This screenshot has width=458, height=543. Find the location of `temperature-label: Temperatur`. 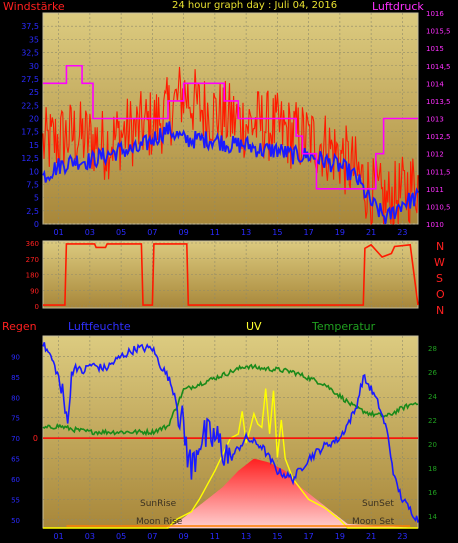

temperature-label: Temperatur is located at coordinates (344, 326).